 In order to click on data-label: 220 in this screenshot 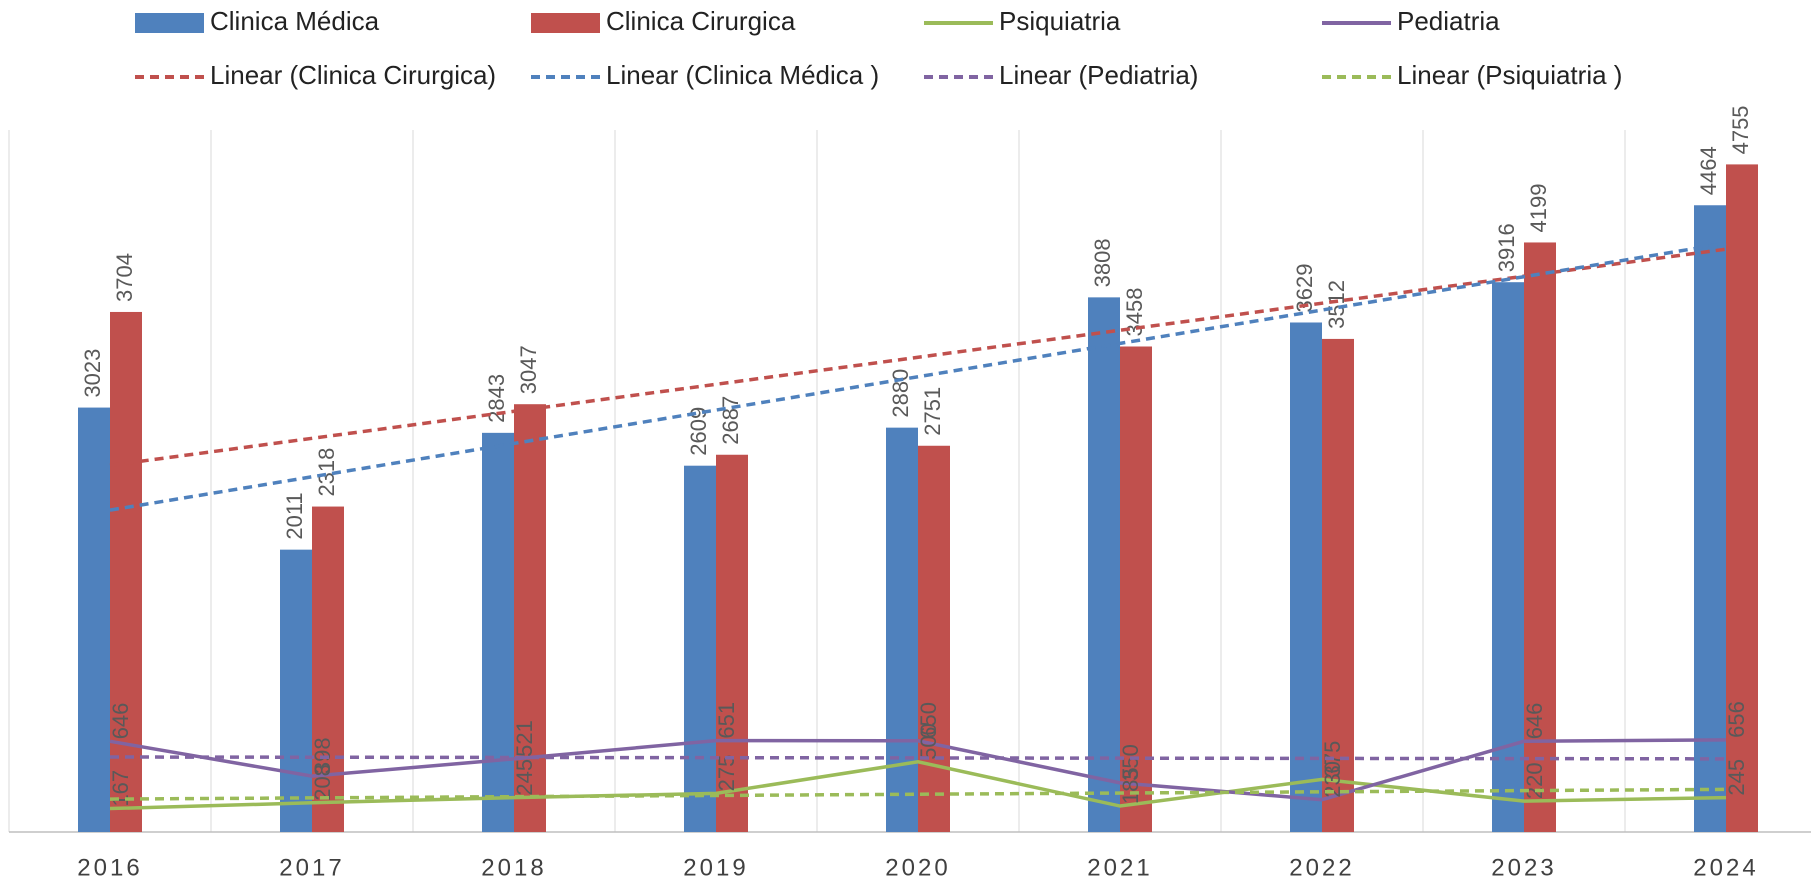, I will do `click(1534, 780)`.